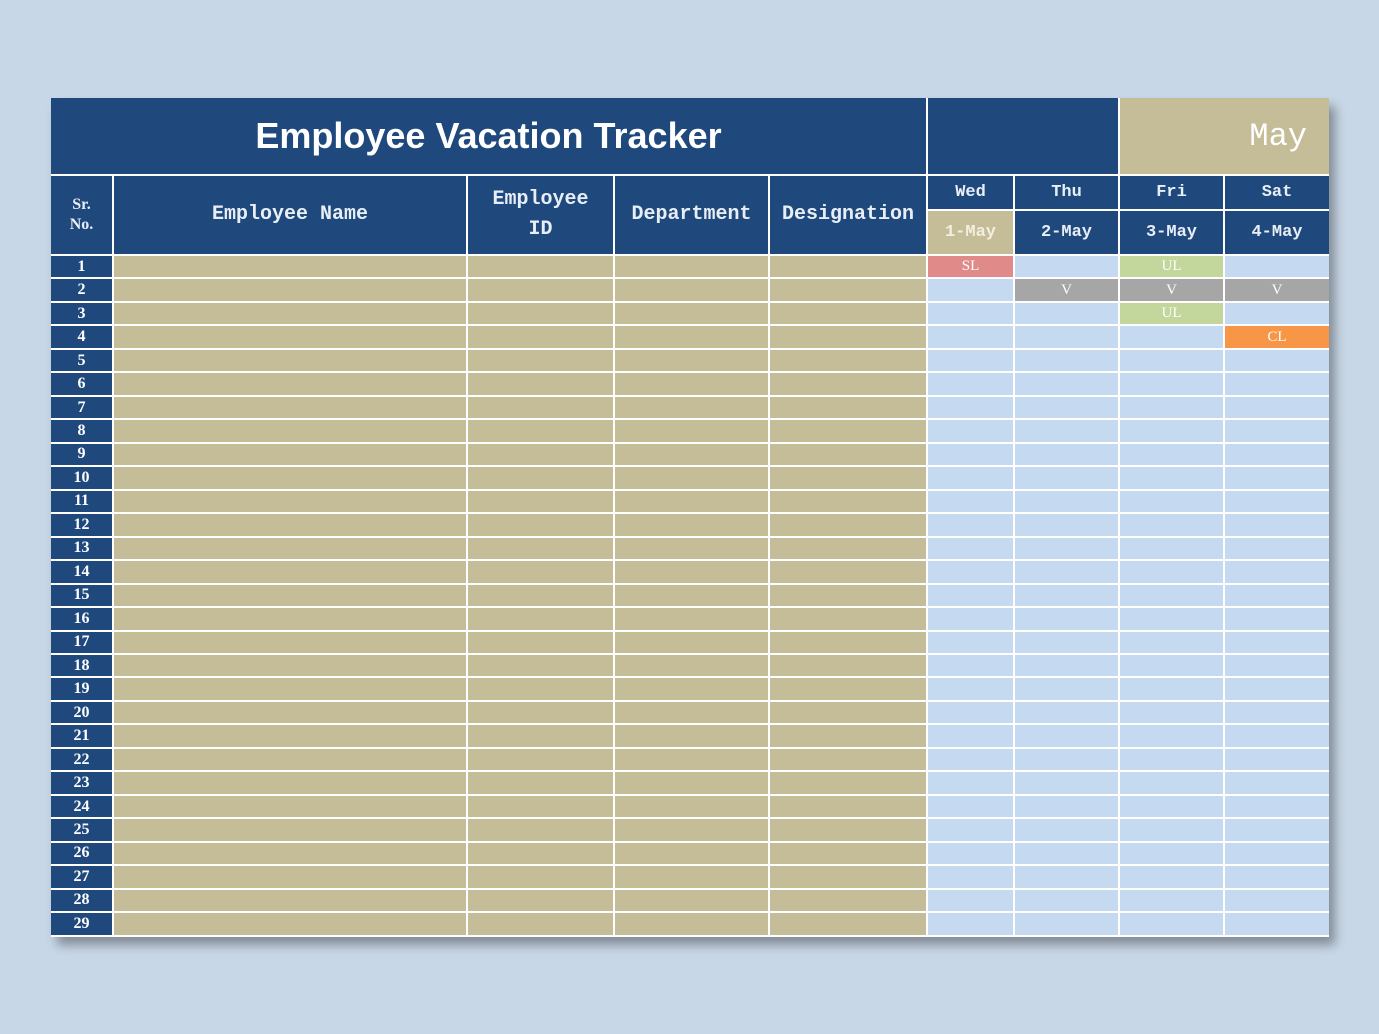 The height and width of the screenshot is (1034, 1379). Describe the element at coordinates (970, 267) in the screenshot. I see `leave-badge-sl: SL` at that location.